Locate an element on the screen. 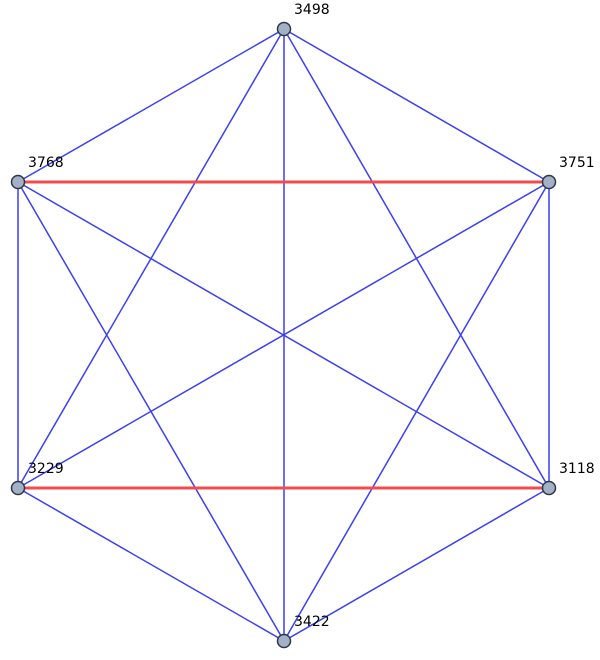 The width and height of the screenshot is (600, 660). node-label-3422: 3422 is located at coordinates (312, 622).